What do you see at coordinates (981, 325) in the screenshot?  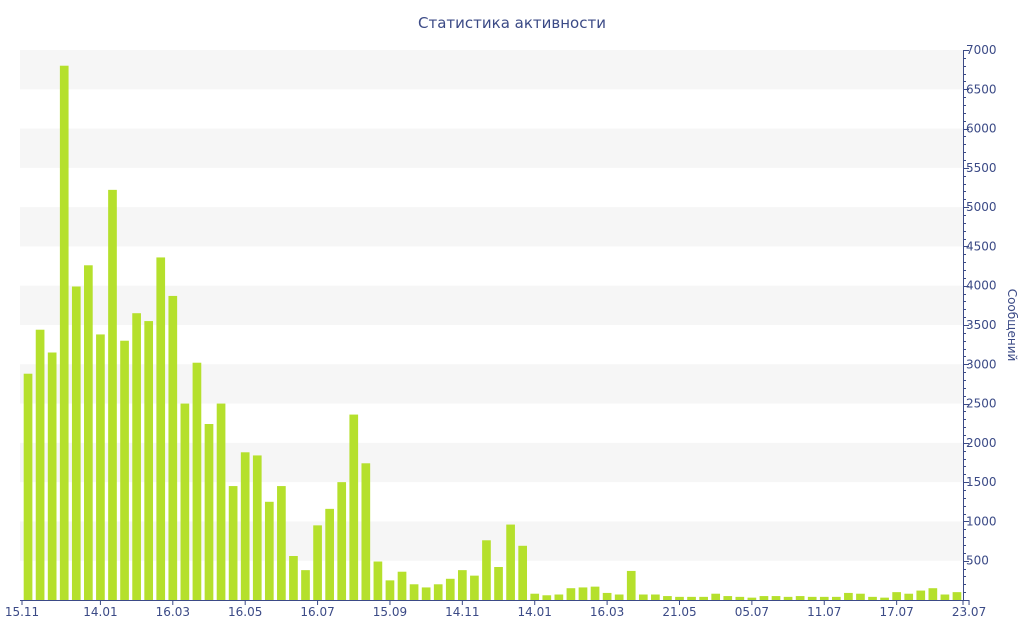 I see `y-tick-label: 3500` at bounding box center [981, 325].